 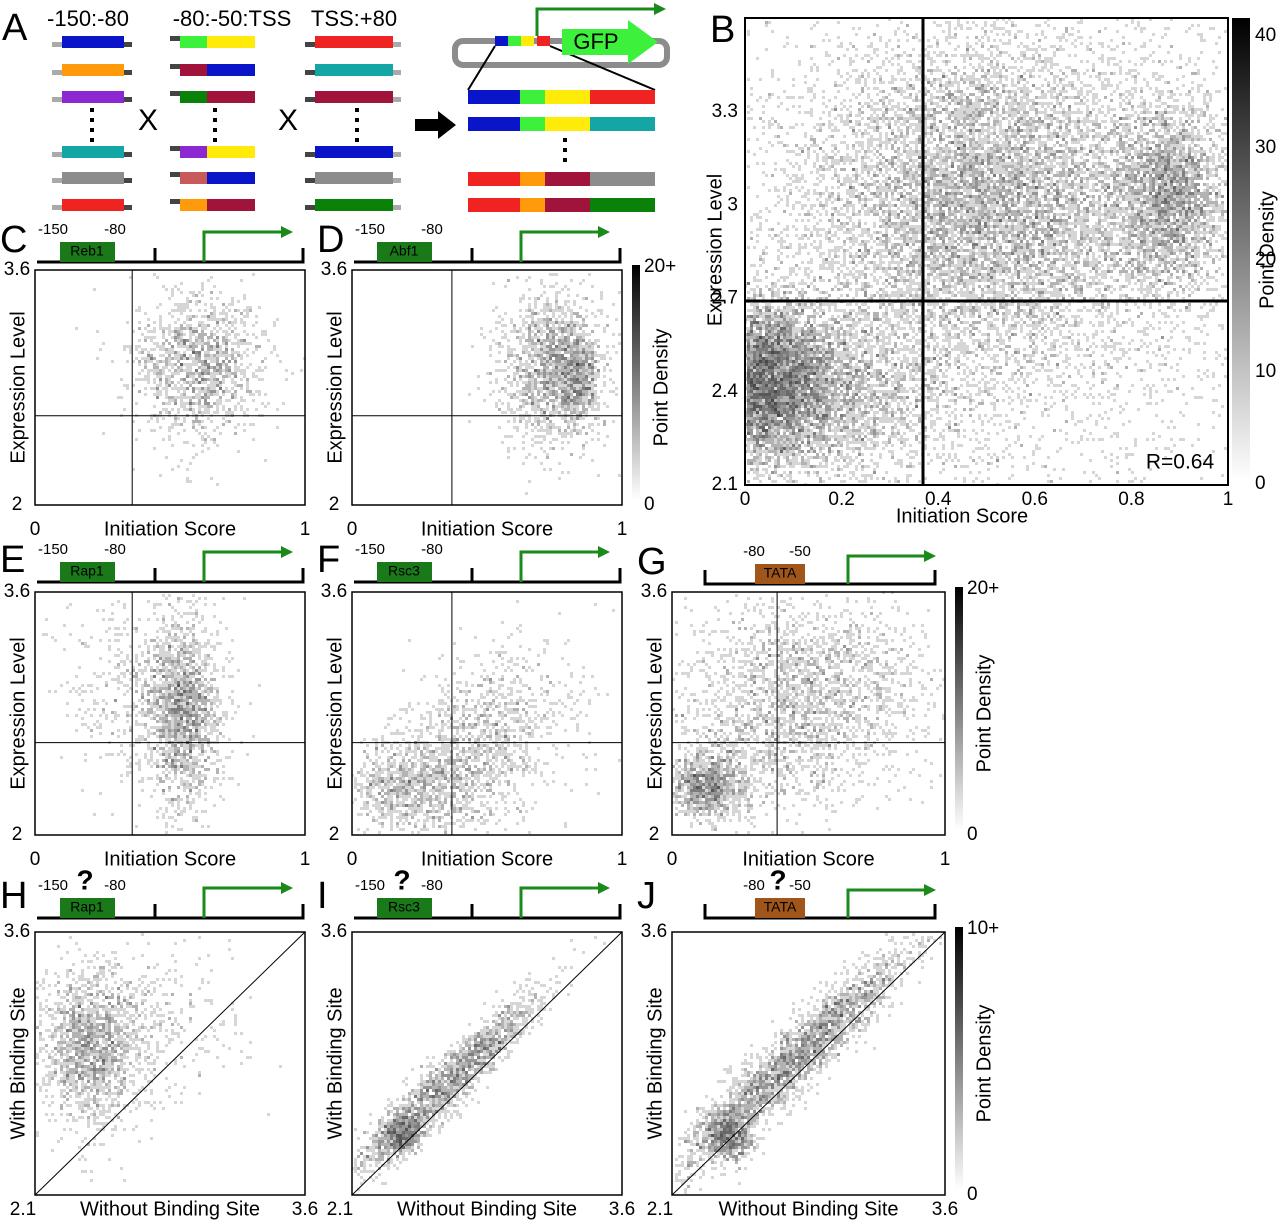 I want to click on site-label: TATA, so click(x=780, y=573).